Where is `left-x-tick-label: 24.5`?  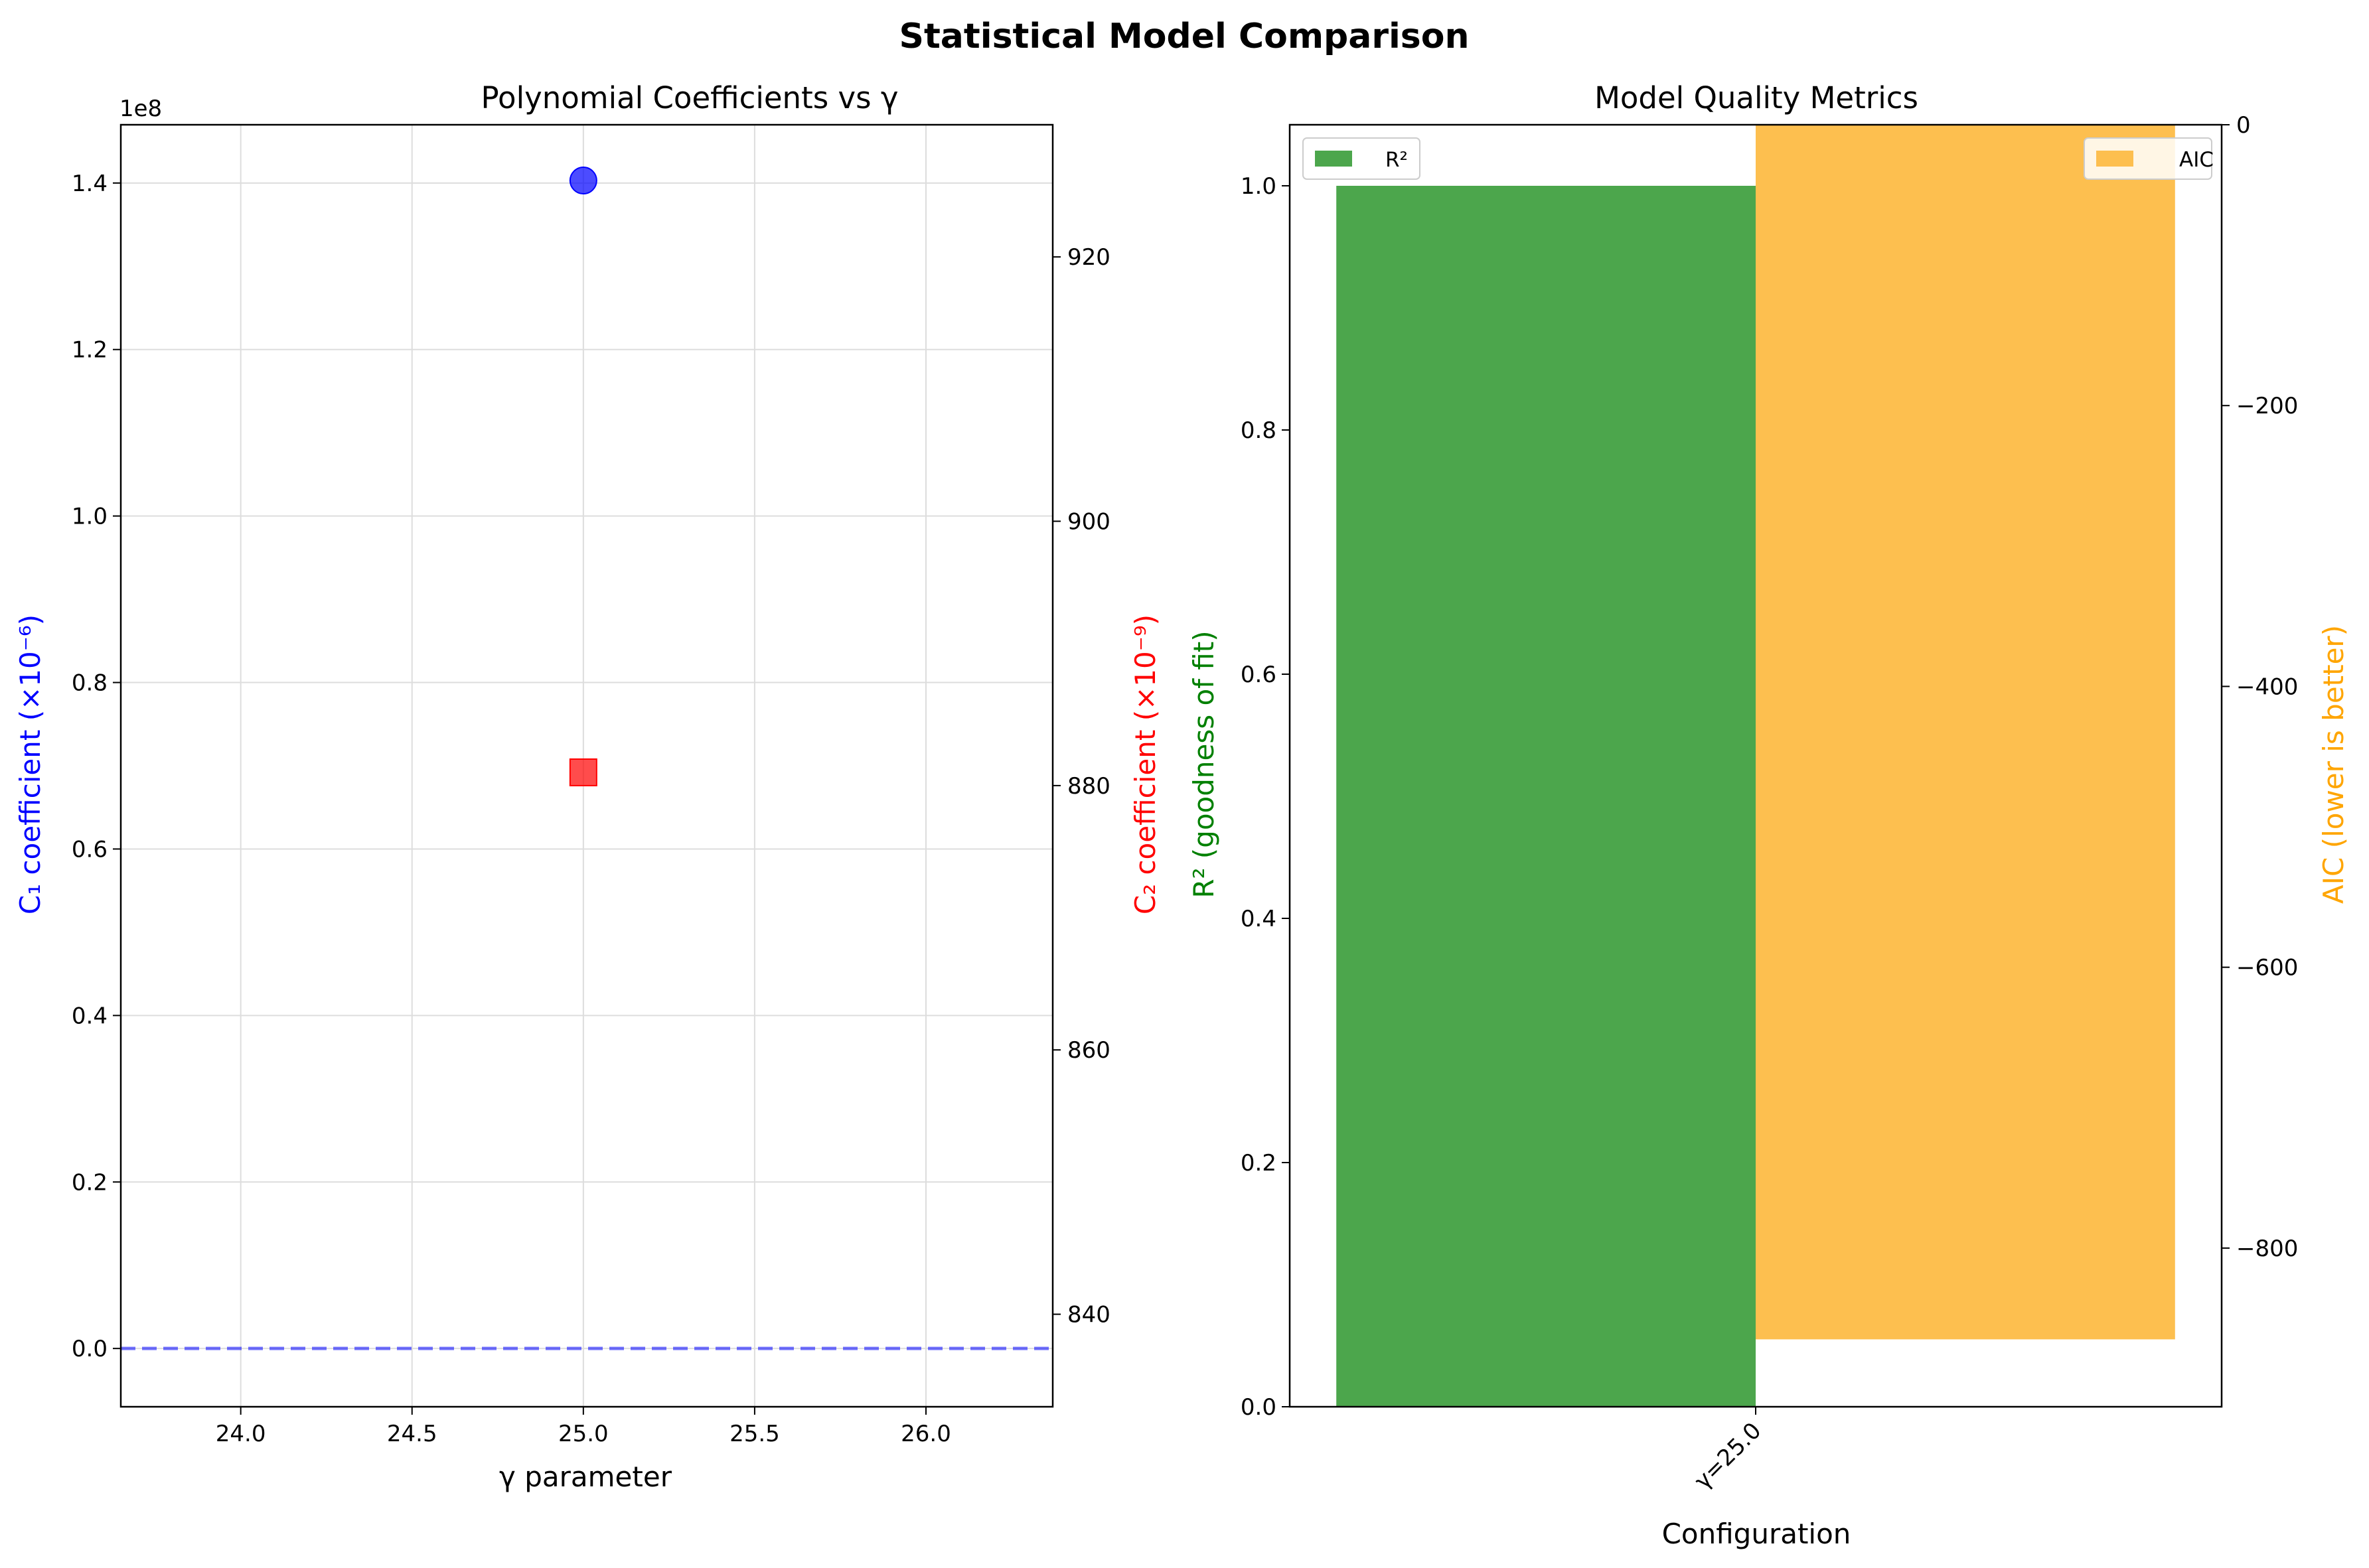 left-x-tick-label: 24.5 is located at coordinates (412, 1434).